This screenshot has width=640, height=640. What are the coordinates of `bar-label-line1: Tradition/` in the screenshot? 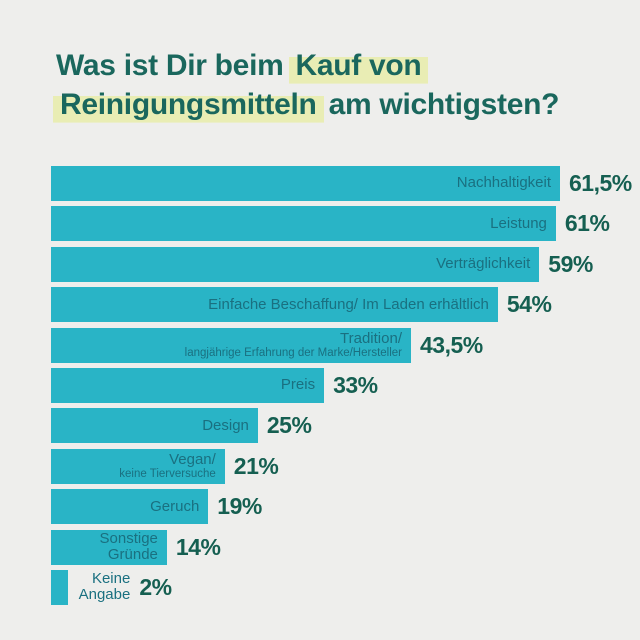 It's located at (371, 338).